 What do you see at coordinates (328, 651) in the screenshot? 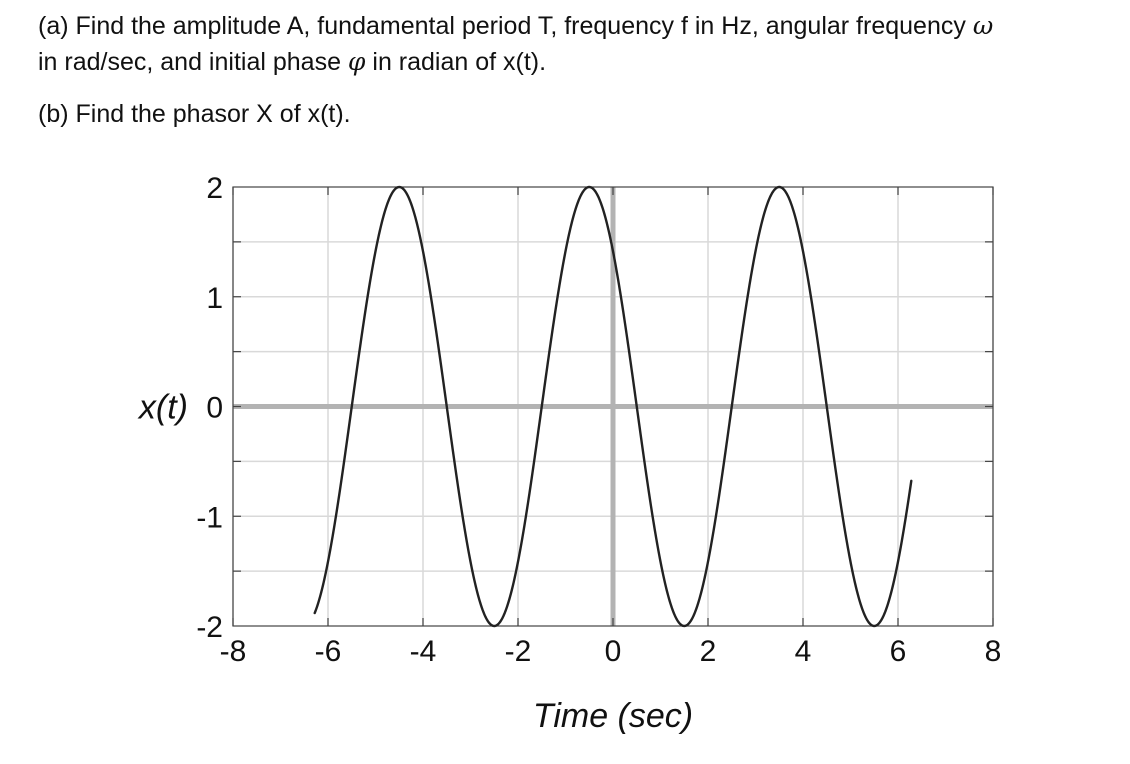
I see `x-tick-label: -6` at bounding box center [328, 651].